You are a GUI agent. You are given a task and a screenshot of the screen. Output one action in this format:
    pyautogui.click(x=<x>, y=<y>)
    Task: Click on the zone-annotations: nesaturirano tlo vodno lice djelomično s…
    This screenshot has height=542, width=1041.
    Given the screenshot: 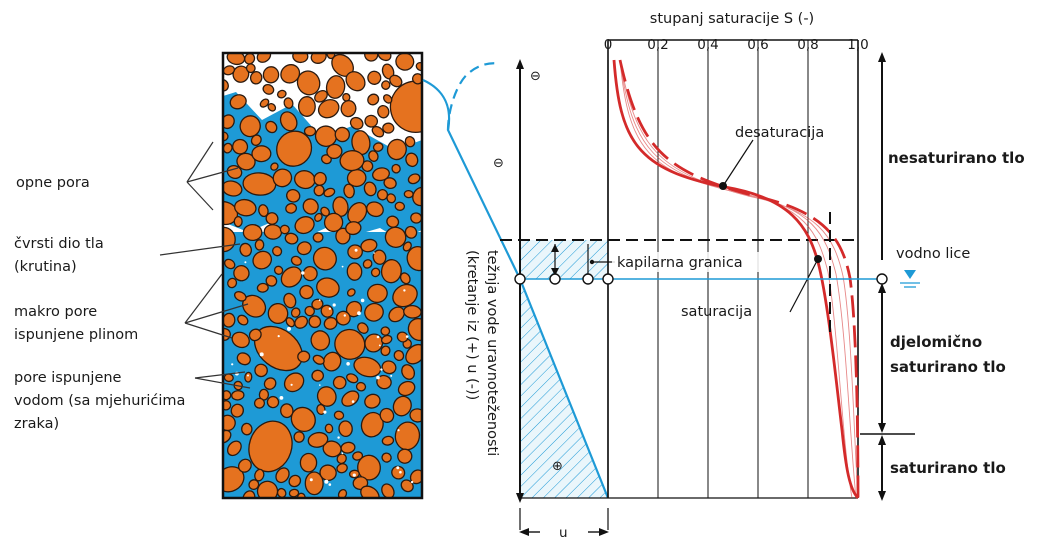 What is the action you would take?
    pyautogui.click(x=942, y=276)
    